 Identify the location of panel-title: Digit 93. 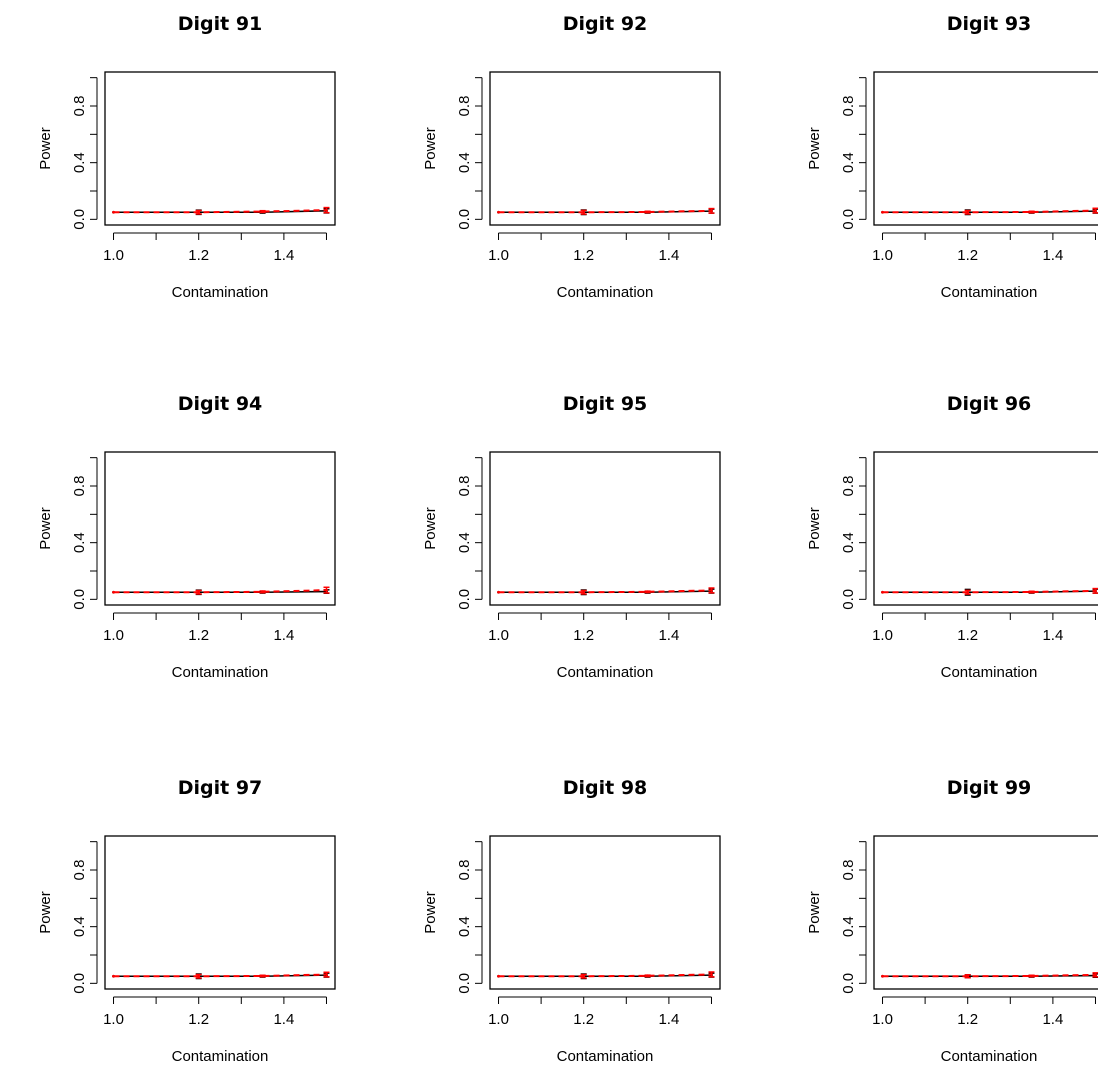
(989, 24).